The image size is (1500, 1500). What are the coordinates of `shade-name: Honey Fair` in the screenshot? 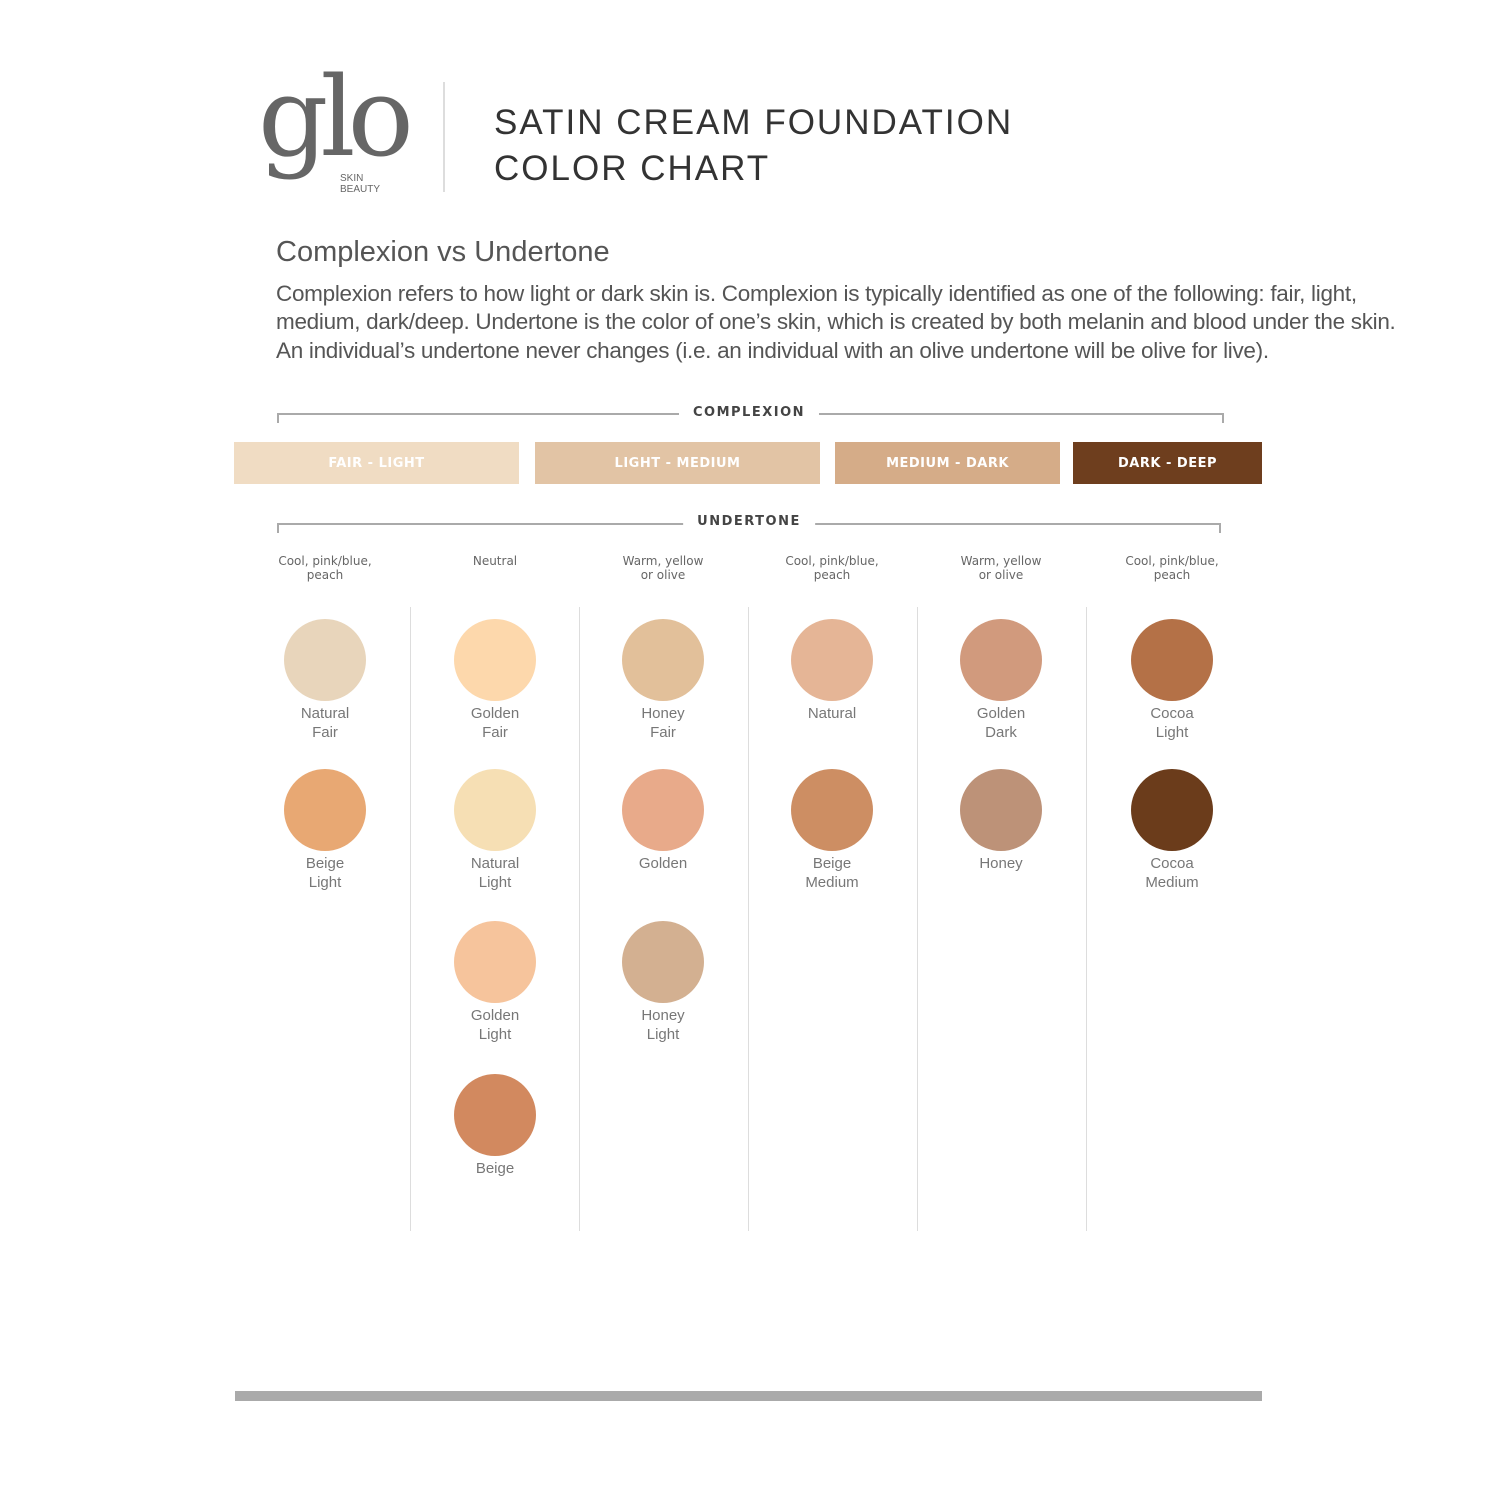 It's located at (663, 723).